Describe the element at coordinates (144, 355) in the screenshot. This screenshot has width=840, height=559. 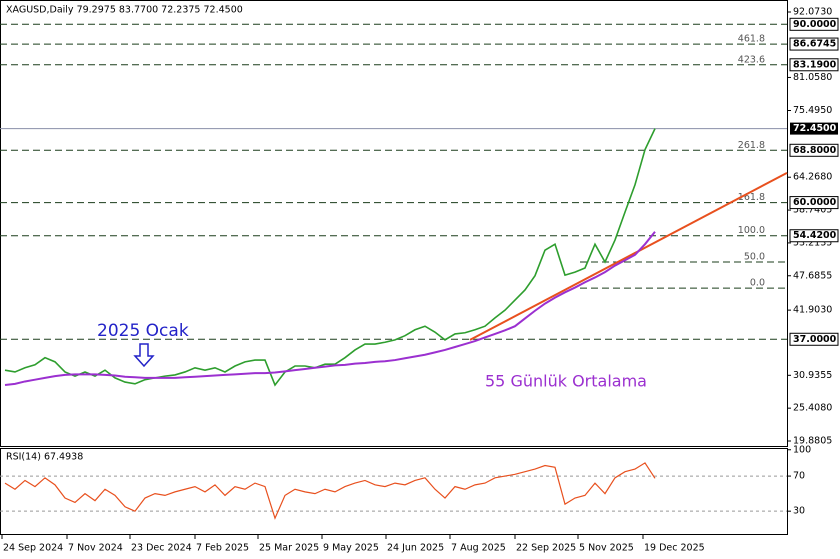
I see `annotation-arrow` at that location.